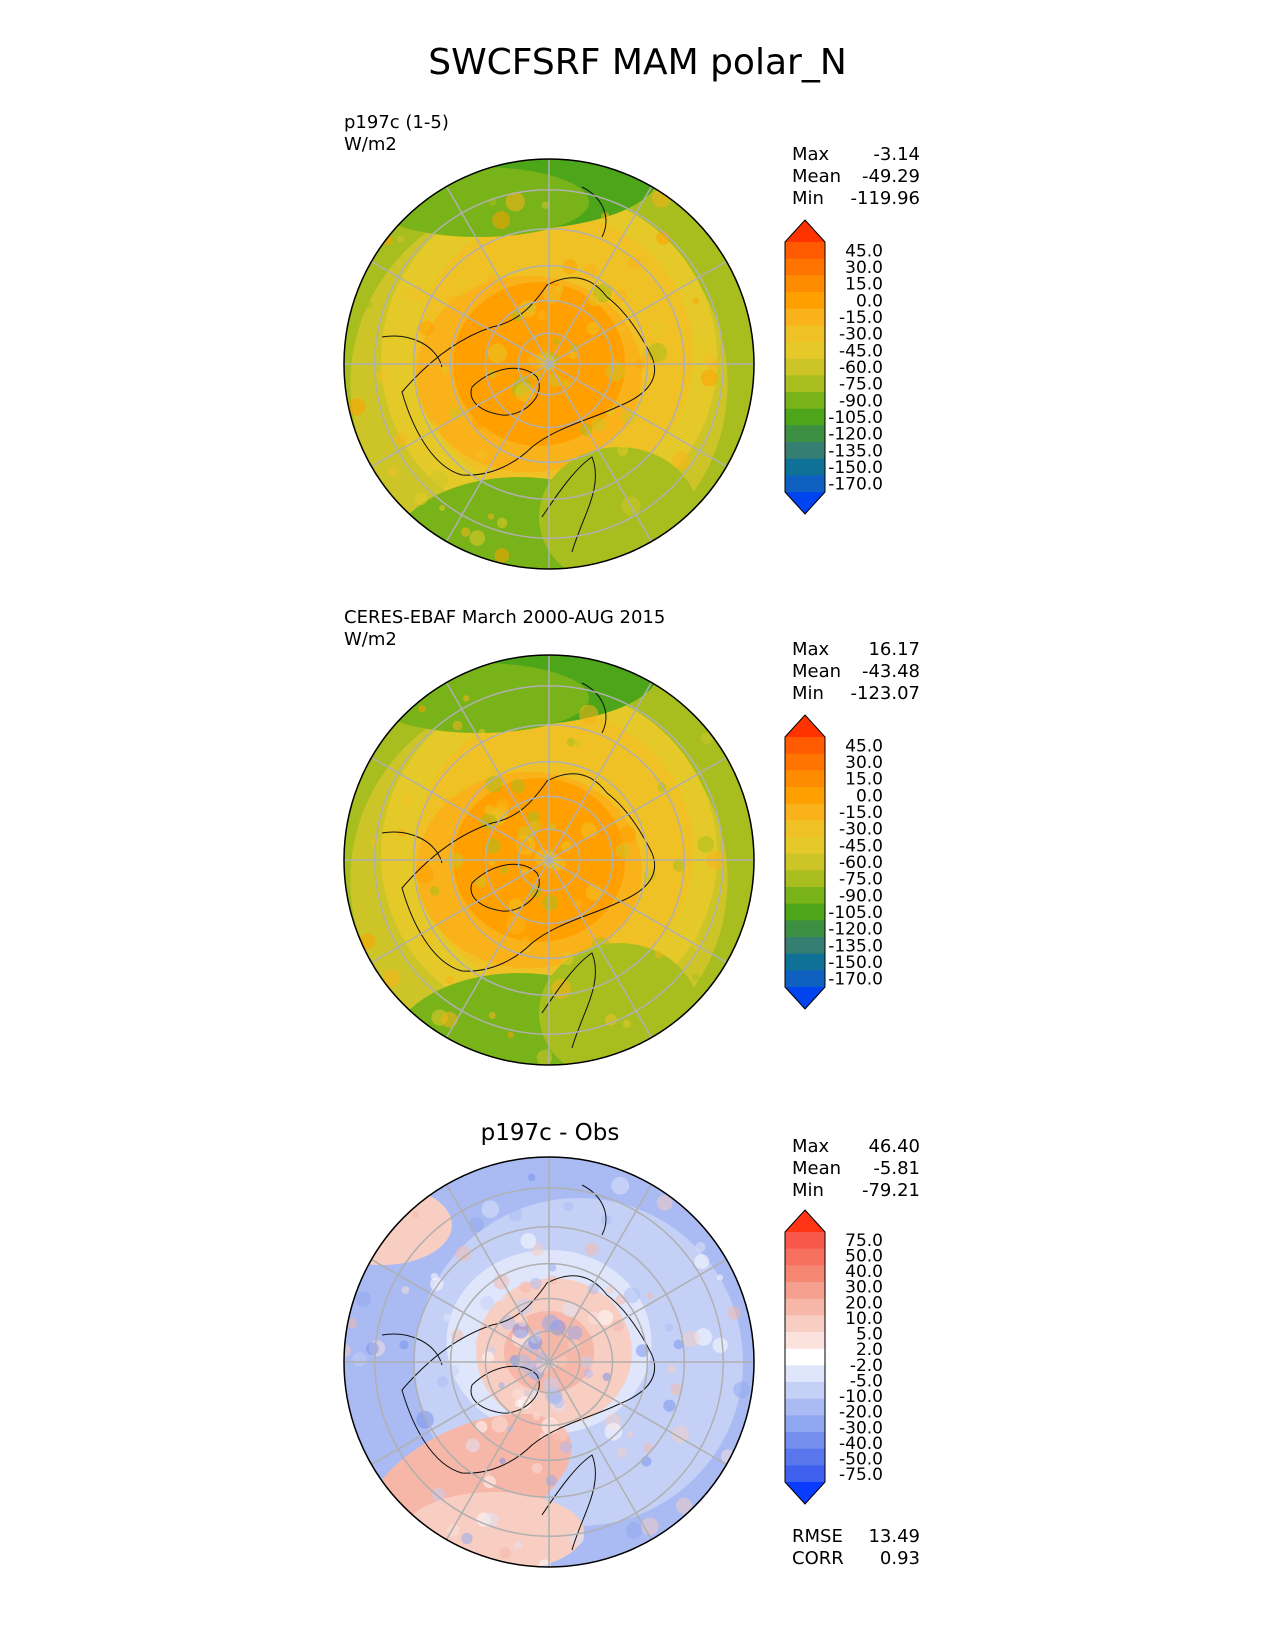  What do you see at coordinates (811, 1146) in the screenshot?
I see `stat-name: Max` at bounding box center [811, 1146].